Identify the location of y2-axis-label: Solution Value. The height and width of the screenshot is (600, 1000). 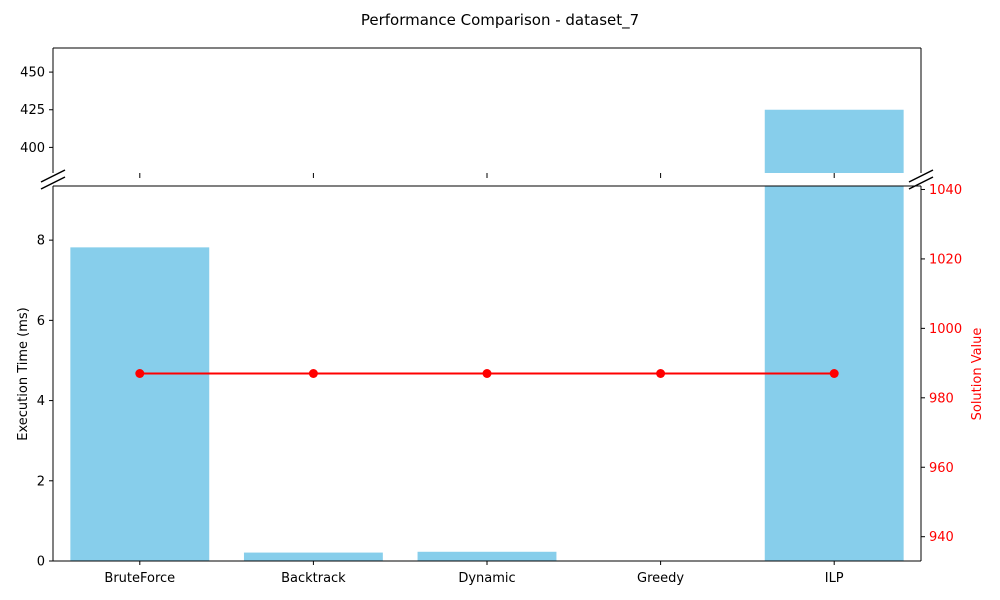
(977, 374).